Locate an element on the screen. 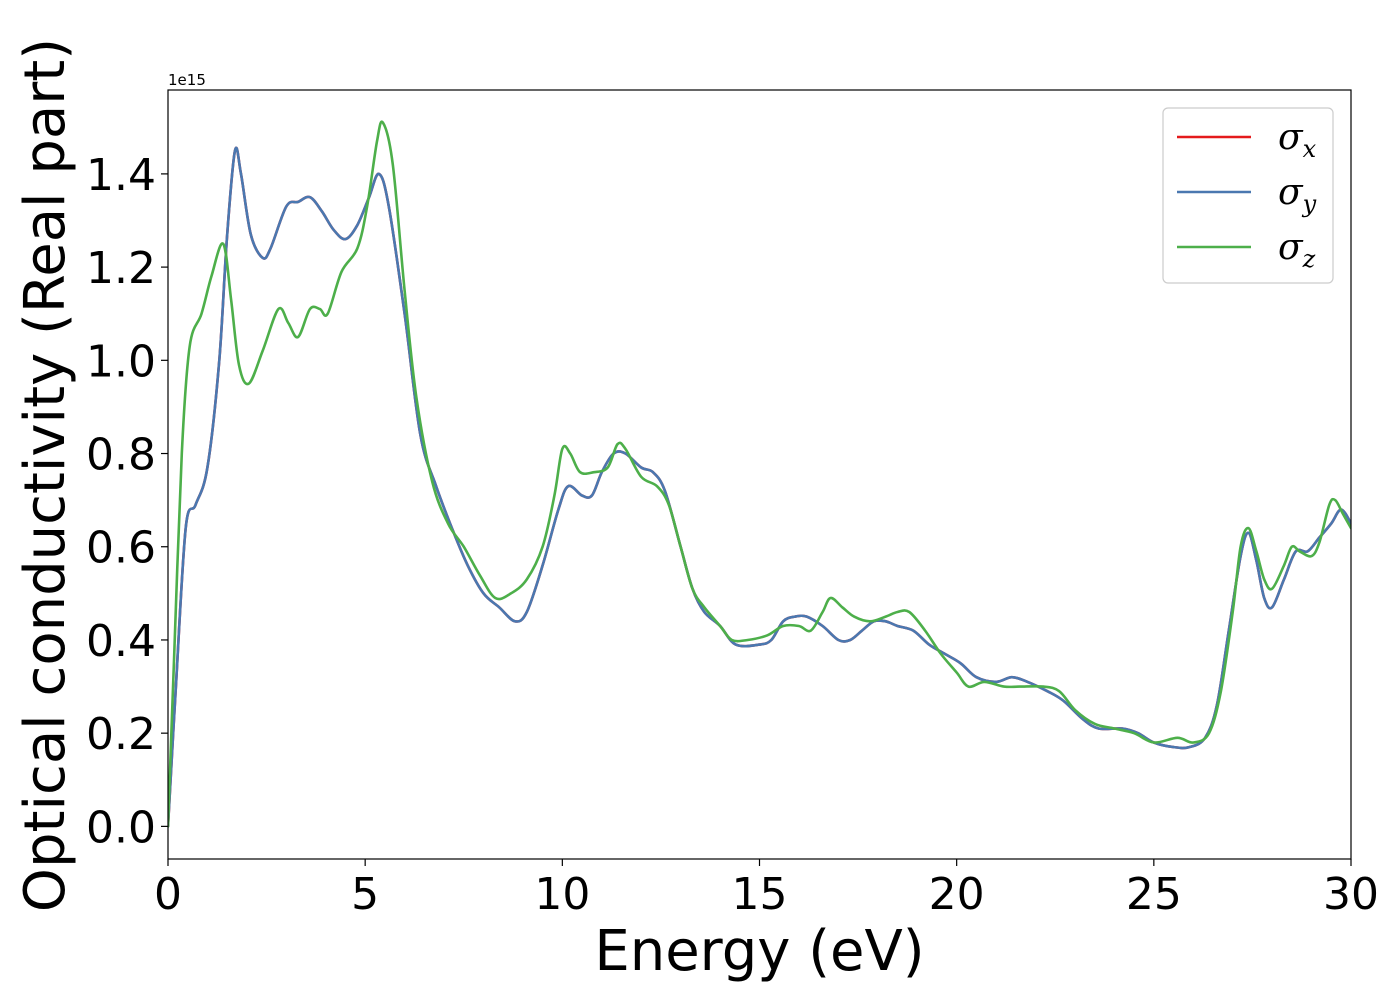 The height and width of the screenshot is (1000, 1400). y-tick-label: 0.8 is located at coordinates (121, 455).